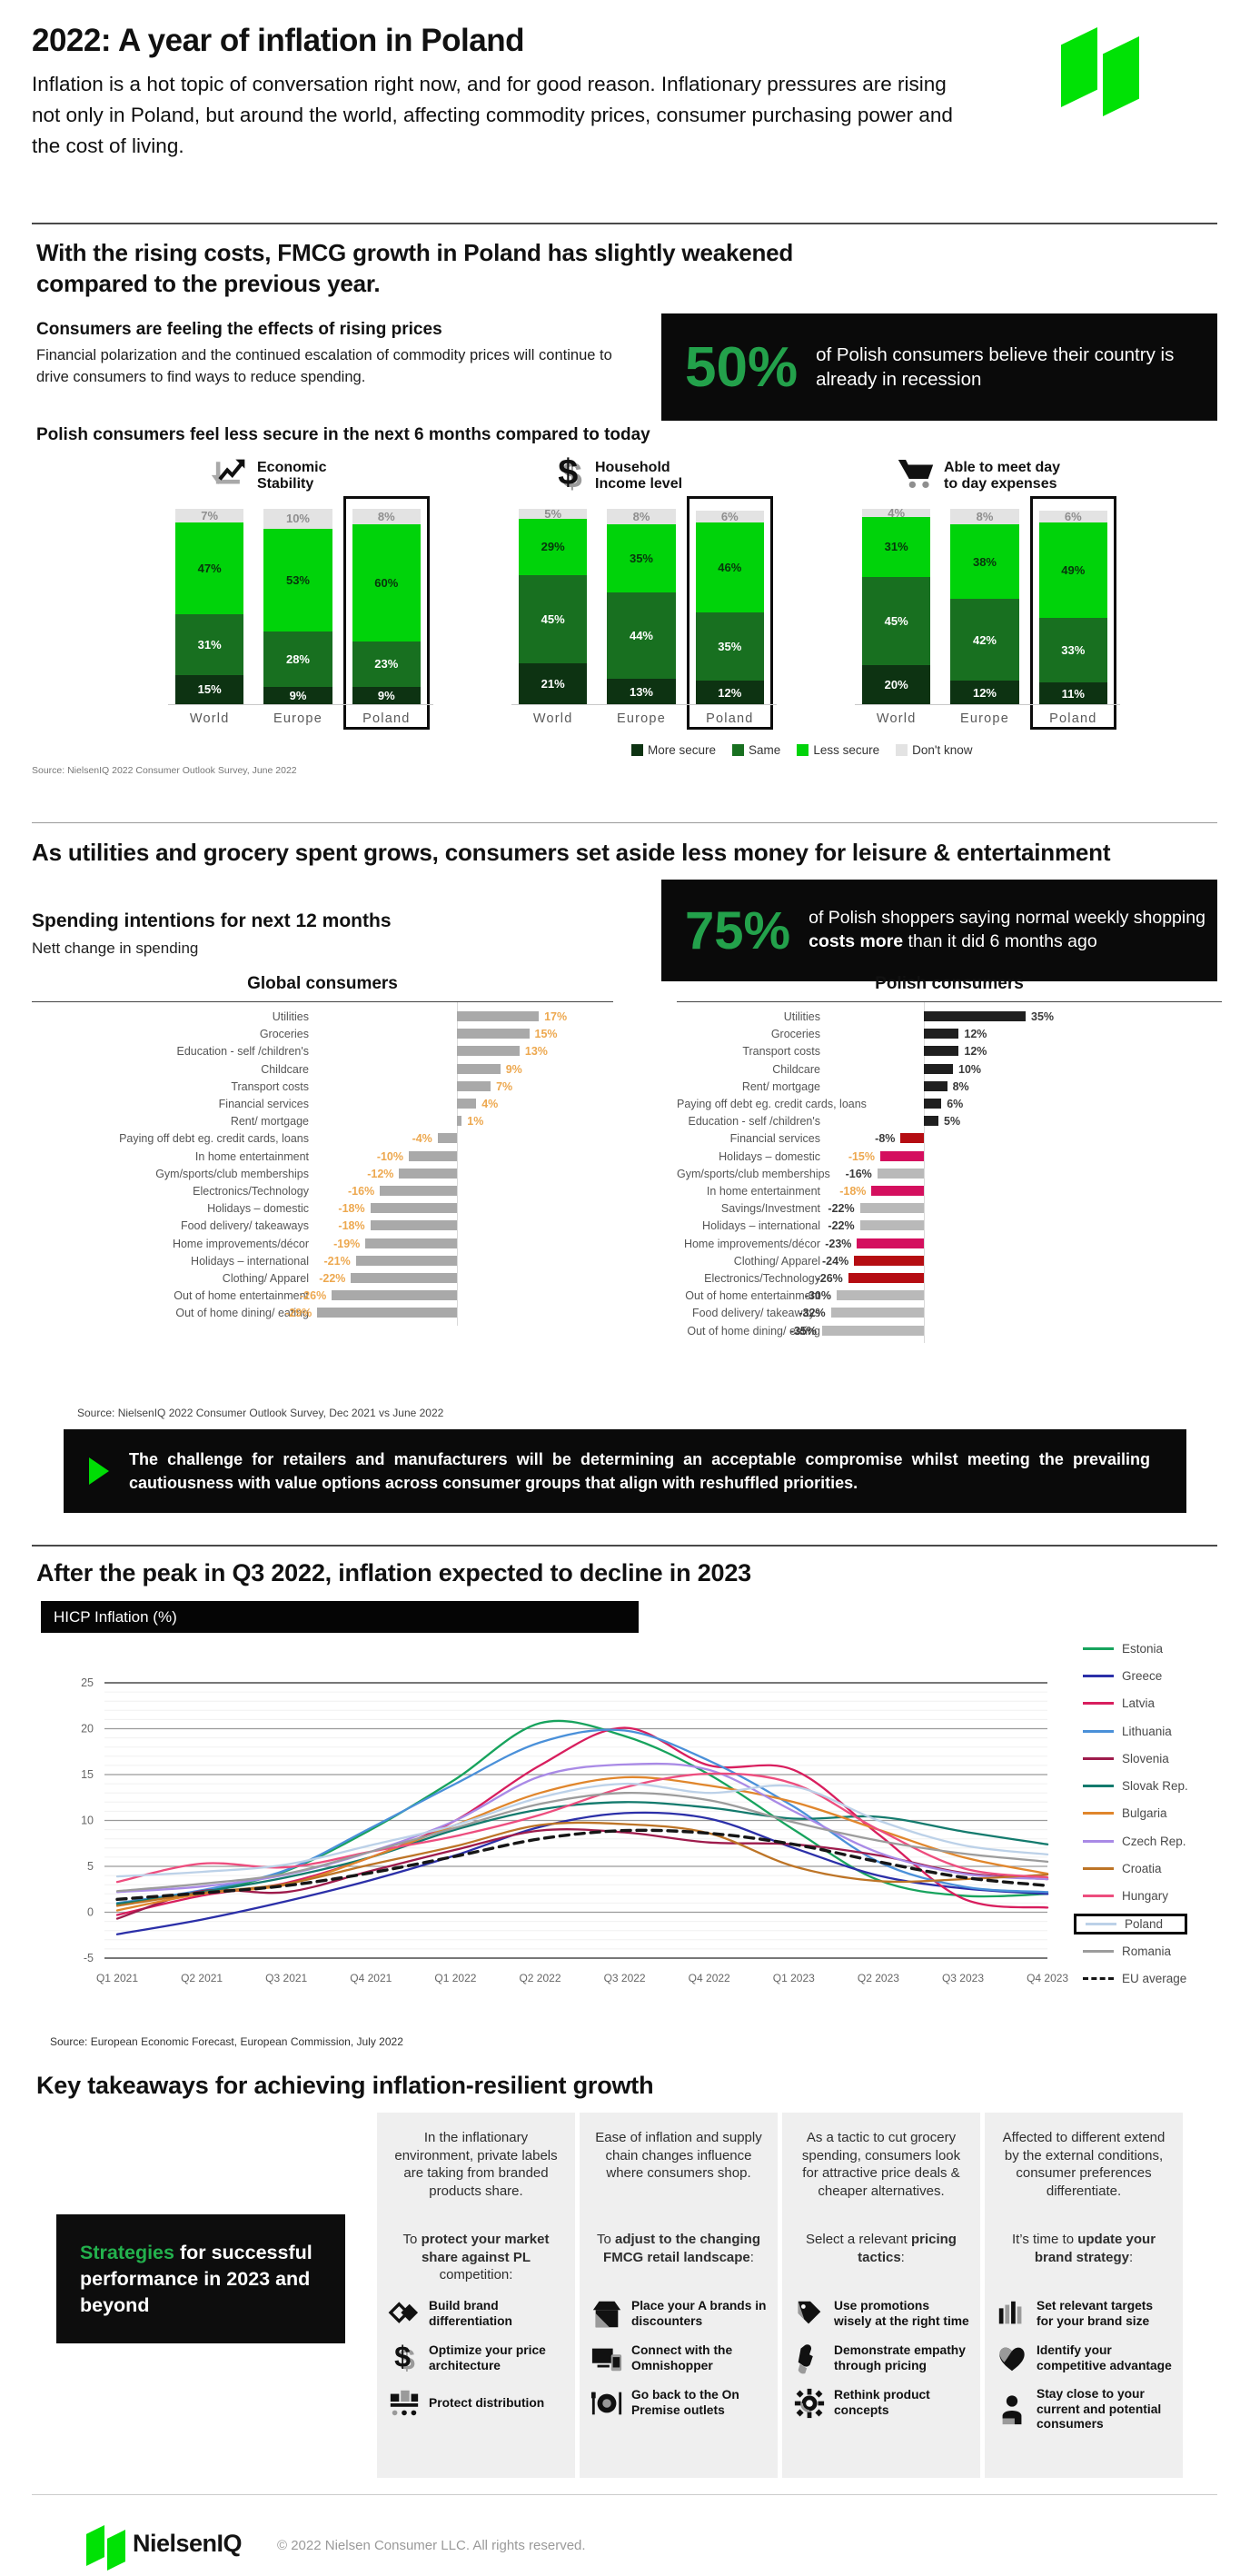 The image size is (1250, 2576). I want to click on segment-value: 4%, so click(897, 512).